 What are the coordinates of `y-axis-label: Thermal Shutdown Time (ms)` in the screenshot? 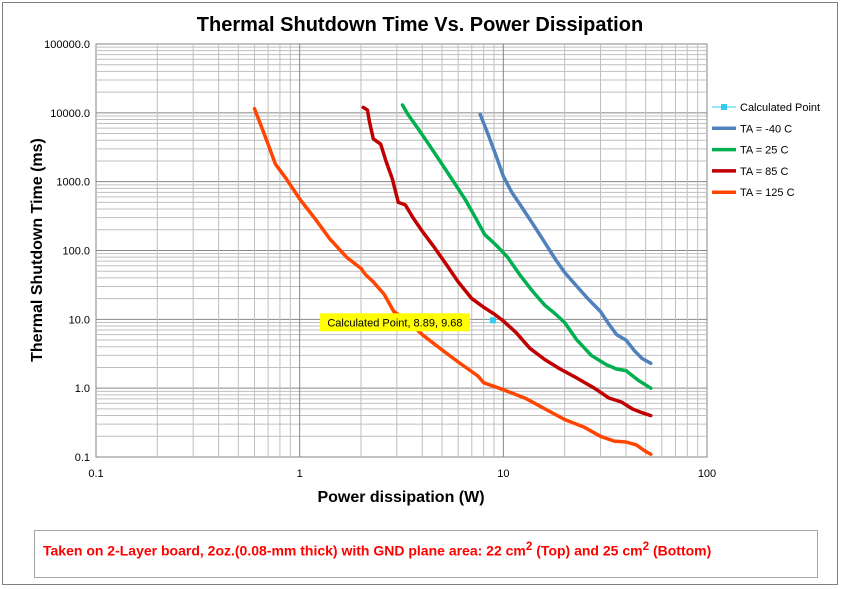 It's located at (37, 250).